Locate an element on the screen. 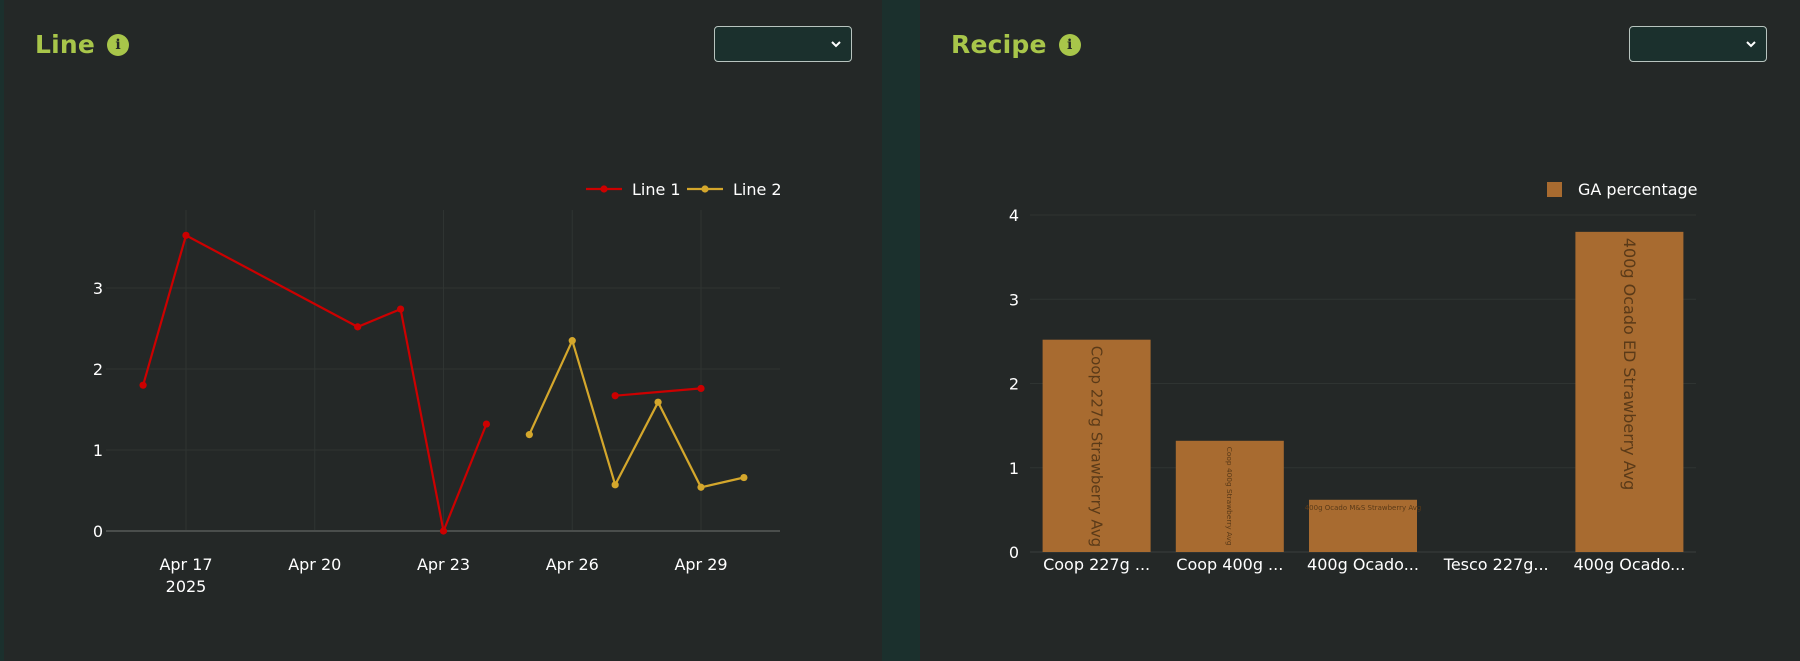  legend-item: GA percentage is located at coordinates (1622, 189).